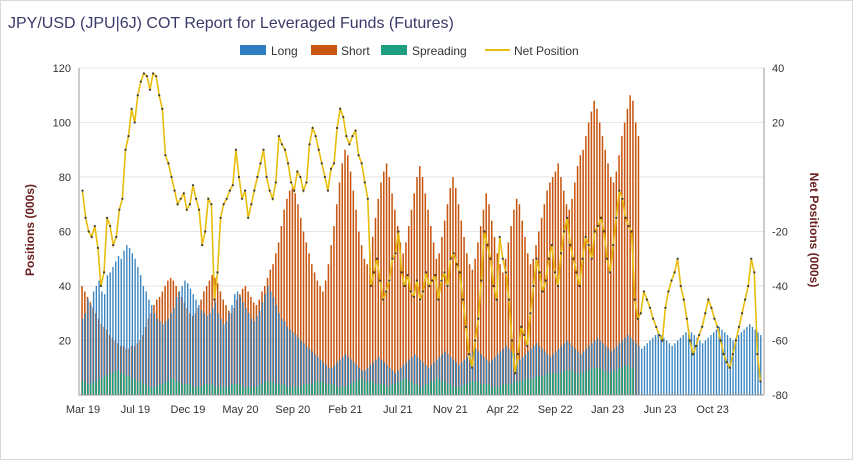 This screenshot has width=853, height=465. What do you see at coordinates (340, 51) in the screenshot?
I see `legend-item-short: Short` at bounding box center [340, 51].